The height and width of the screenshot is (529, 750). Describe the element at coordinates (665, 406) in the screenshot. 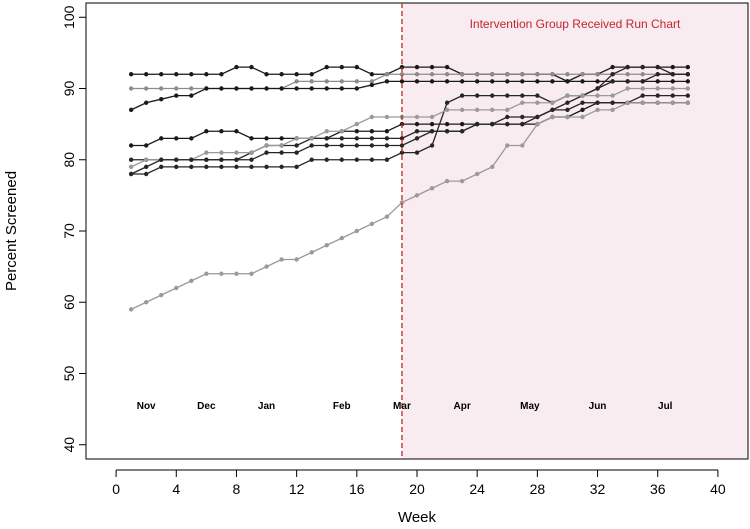

I see `month-label: Jul` at that location.